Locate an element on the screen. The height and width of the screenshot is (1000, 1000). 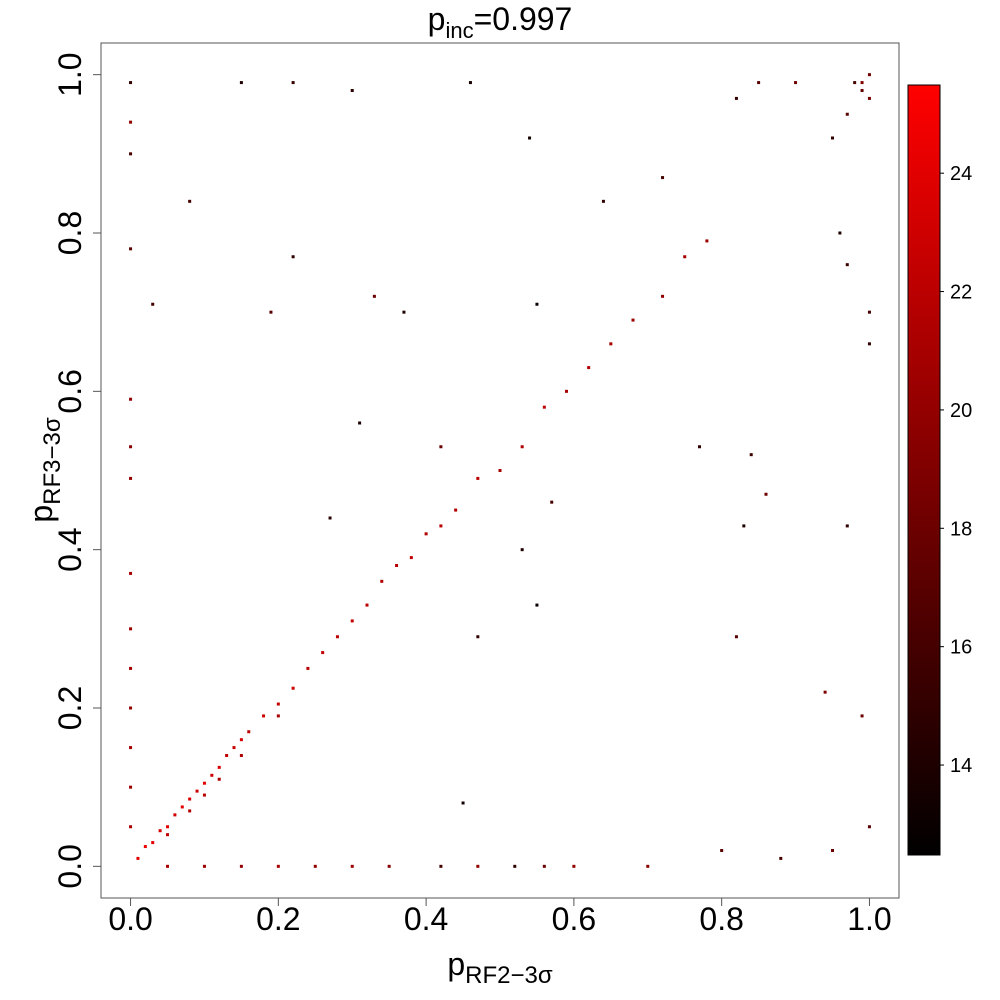
x-tick-label: 0.0 is located at coordinates (130, 919).